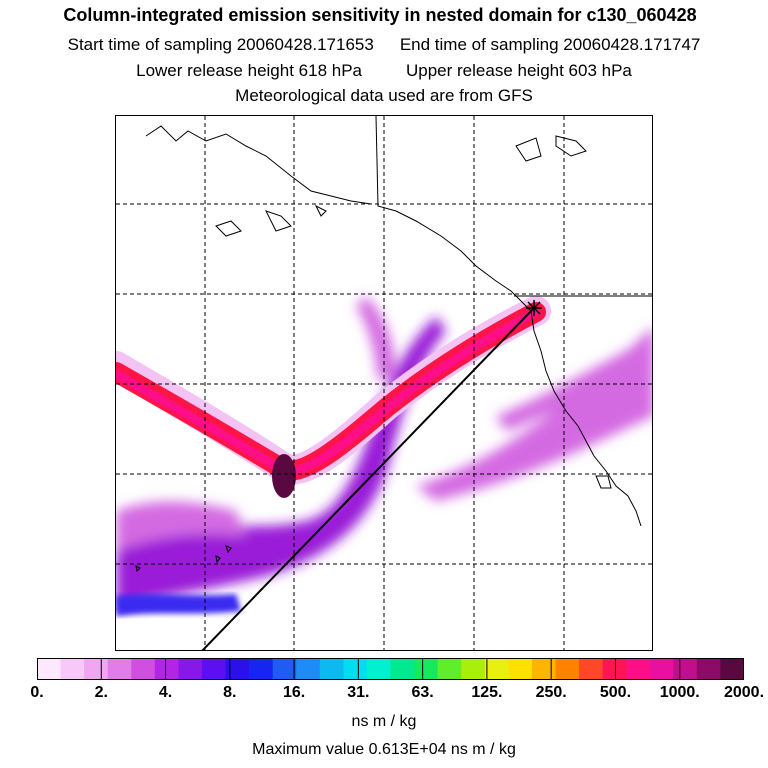  I want to click on end-time-label: End time of sampling 20060428.171747, so click(550, 44).